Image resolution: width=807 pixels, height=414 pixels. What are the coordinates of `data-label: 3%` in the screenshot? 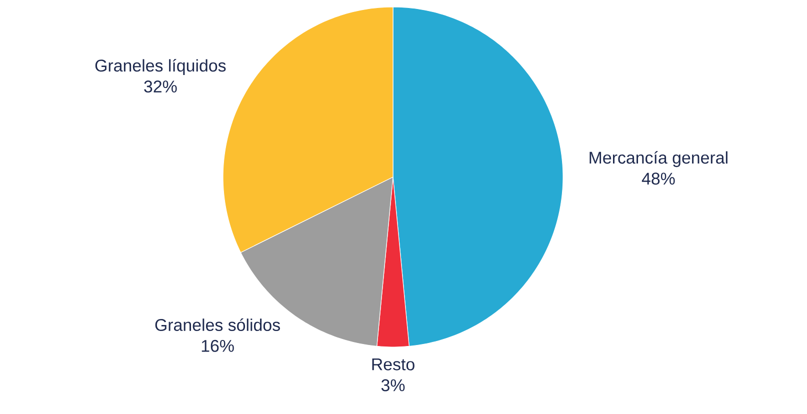 It's located at (393, 385).